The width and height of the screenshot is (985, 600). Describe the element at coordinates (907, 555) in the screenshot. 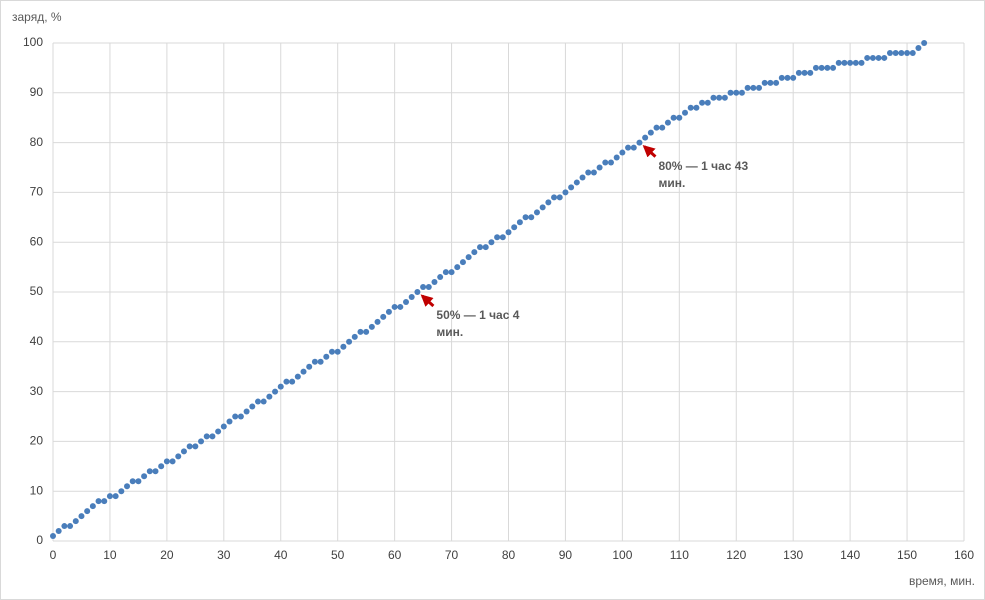

I see `x-tick-label: 150` at that location.